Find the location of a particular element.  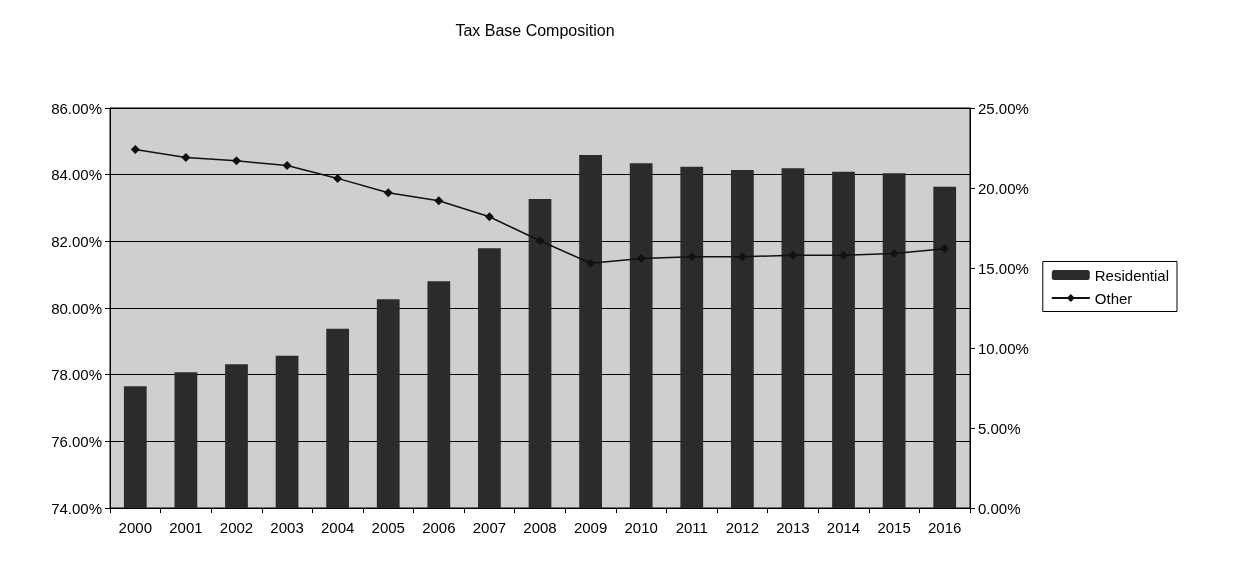

x-tick-label: 2001 is located at coordinates (186, 527).